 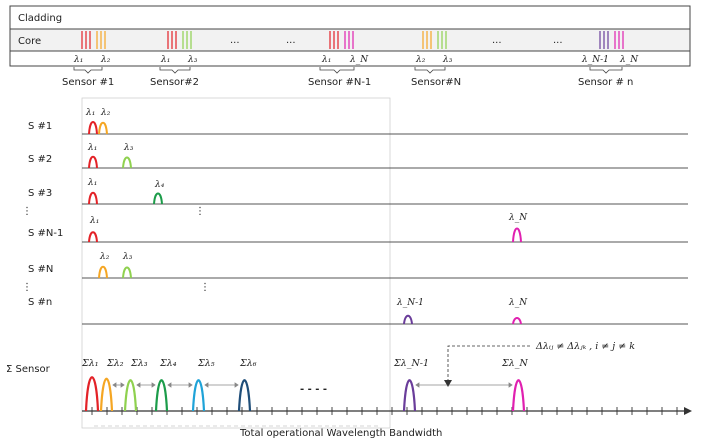 What do you see at coordinates (93, 198) in the screenshot?
I see `peak-row3-l1` at bounding box center [93, 198].